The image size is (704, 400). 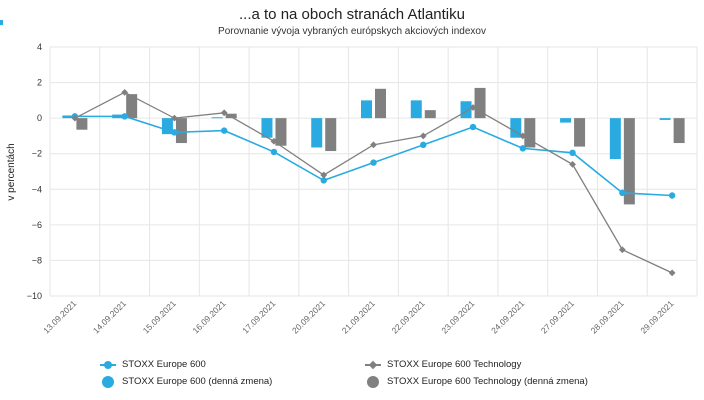 What do you see at coordinates (39, 47) in the screenshot?
I see `y-tick-label: 4` at bounding box center [39, 47].